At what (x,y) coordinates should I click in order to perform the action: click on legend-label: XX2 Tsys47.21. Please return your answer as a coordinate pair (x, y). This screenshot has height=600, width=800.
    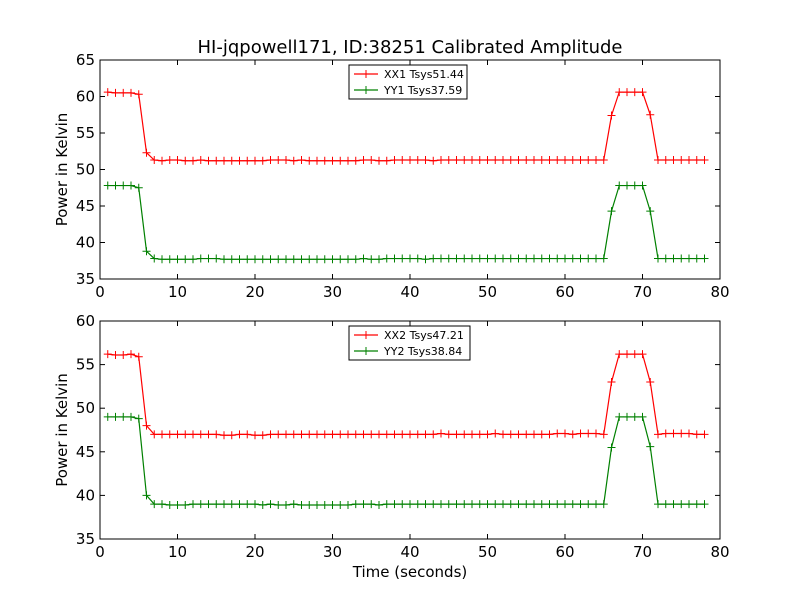
    Looking at the image, I should click on (424, 335).